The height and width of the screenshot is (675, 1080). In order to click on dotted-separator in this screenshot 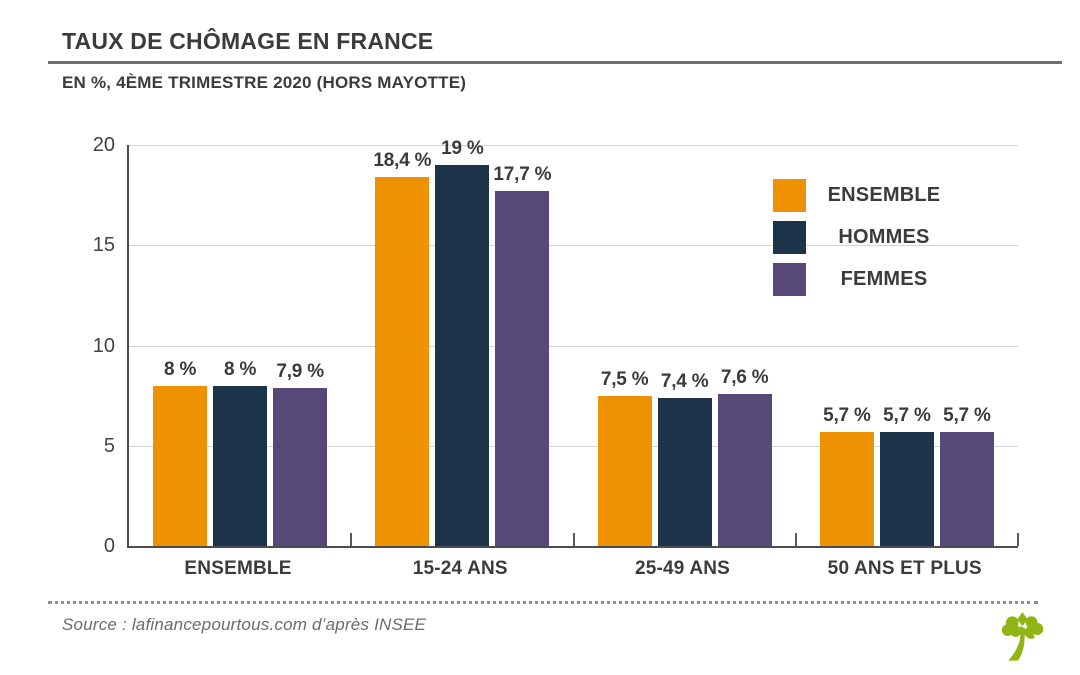, I will do `click(543, 602)`.